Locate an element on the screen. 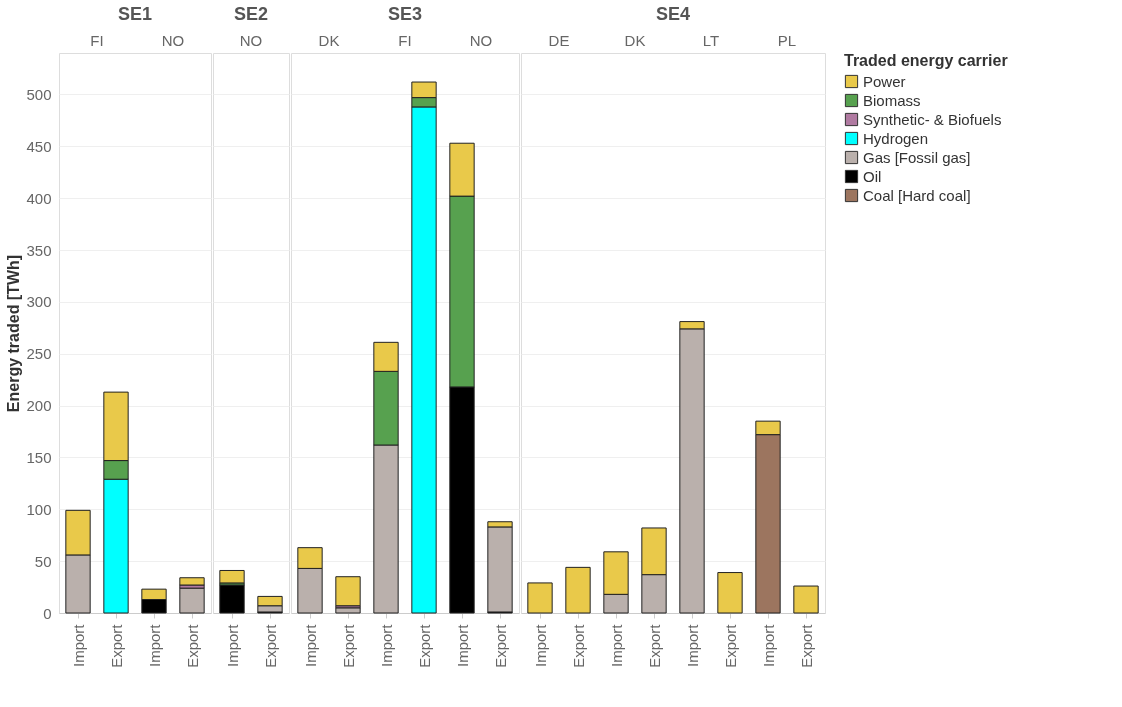 The width and height of the screenshot is (1122, 707). y-tick-label: 200 is located at coordinates (39, 406).